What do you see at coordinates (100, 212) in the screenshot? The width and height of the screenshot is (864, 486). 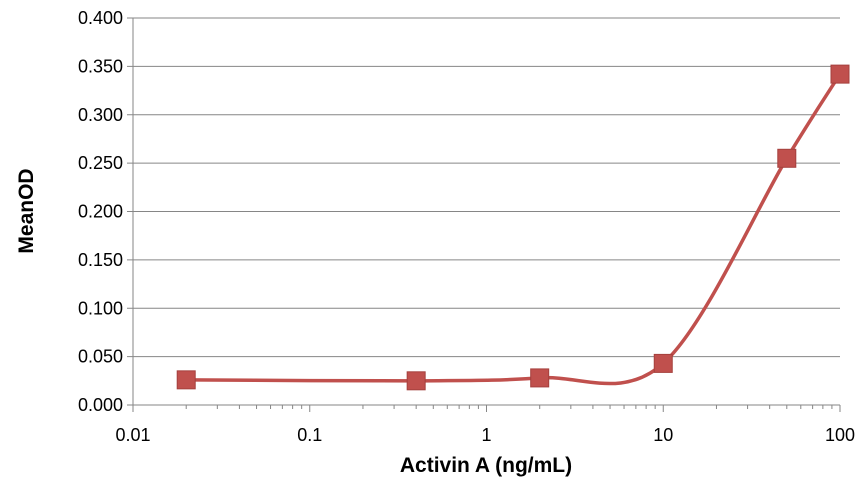 I see `y-tick-label: 0.200` at bounding box center [100, 212].